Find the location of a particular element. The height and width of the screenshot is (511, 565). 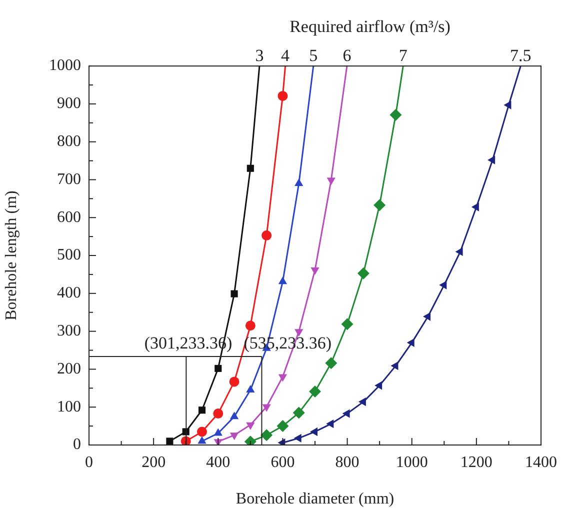

x-tick-label: 1000 is located at coordinates (412, 462).